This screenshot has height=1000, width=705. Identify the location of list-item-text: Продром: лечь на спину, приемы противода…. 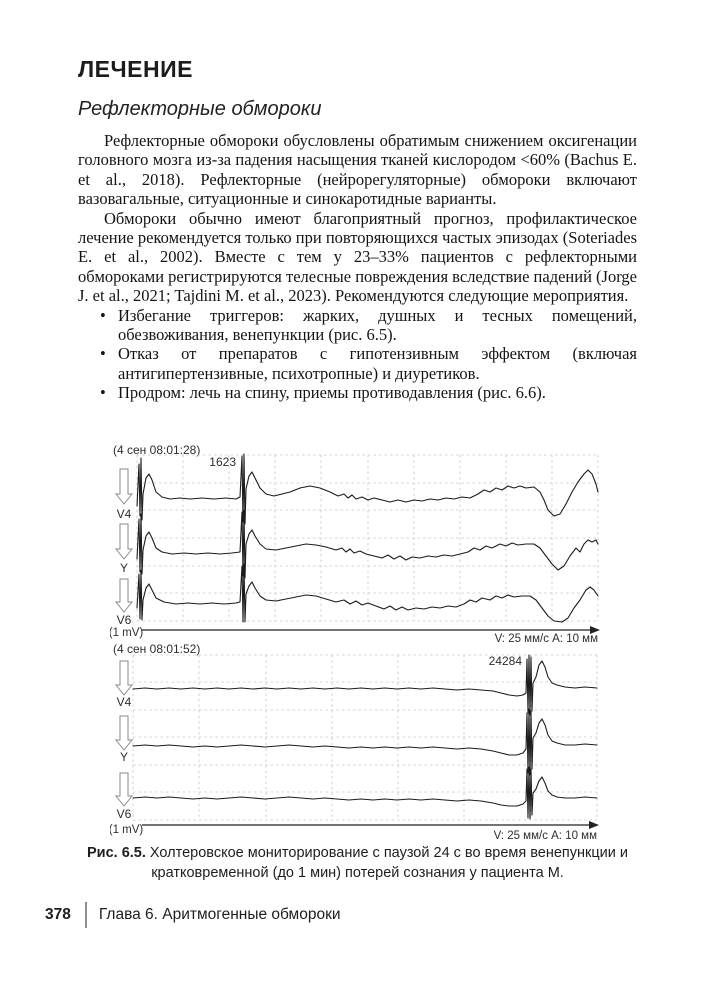
(332, 393).